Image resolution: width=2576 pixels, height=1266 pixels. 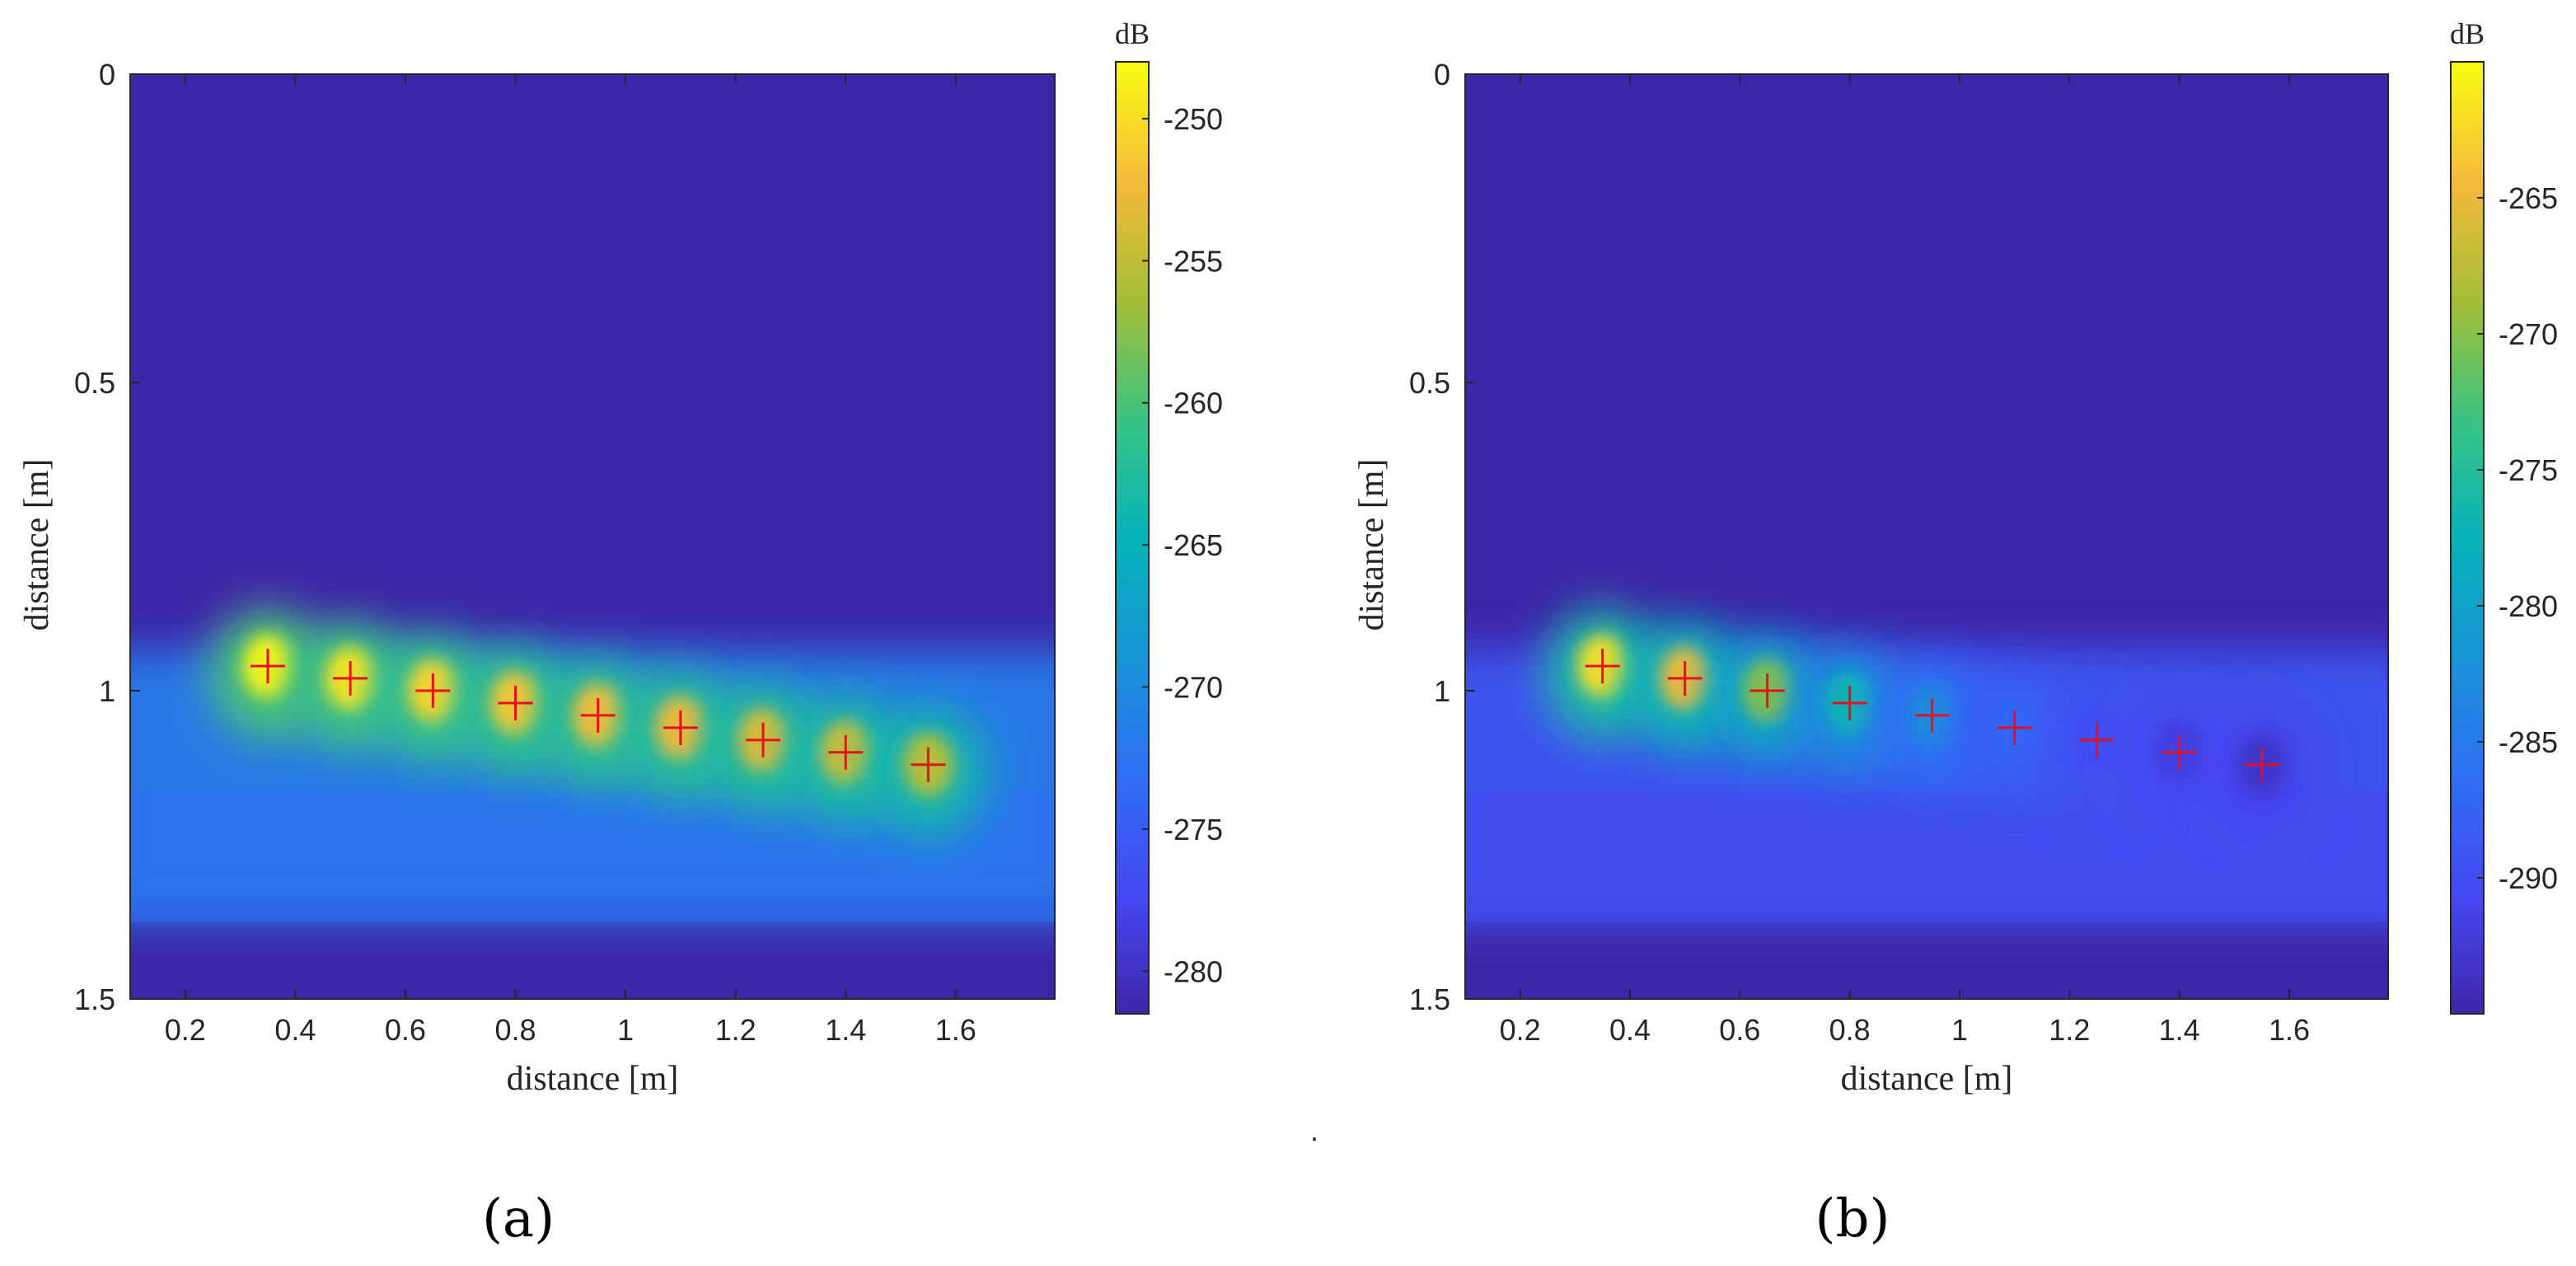 What do you see at coordinates (1193, 404) in the screenshot?
I see `colorbar-tick-label: -260` at bounding box center [1193, 404].